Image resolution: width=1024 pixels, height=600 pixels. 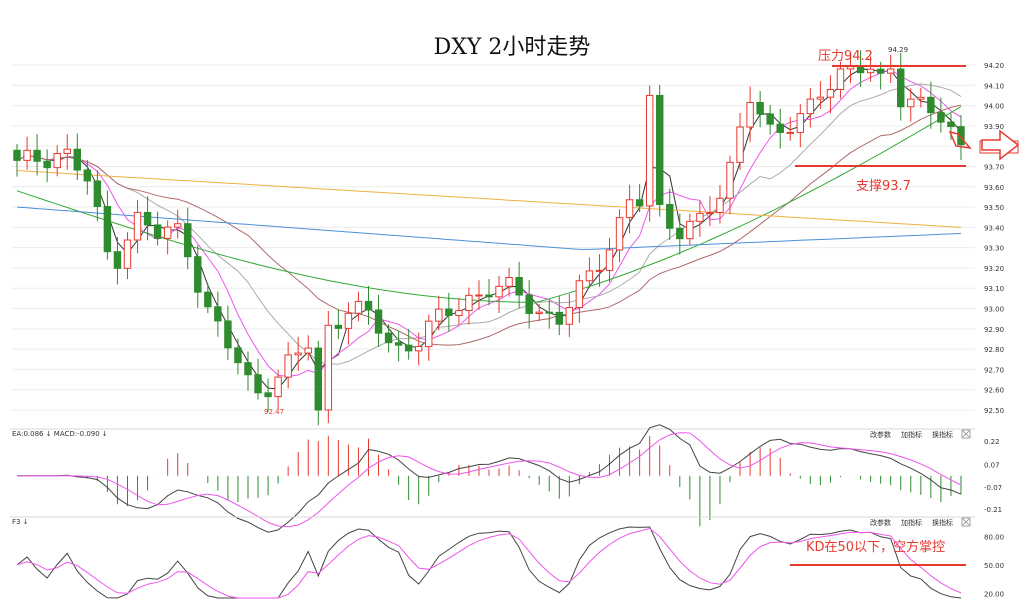 I want to click on macd-close-icon, so click(x=966, y=434).